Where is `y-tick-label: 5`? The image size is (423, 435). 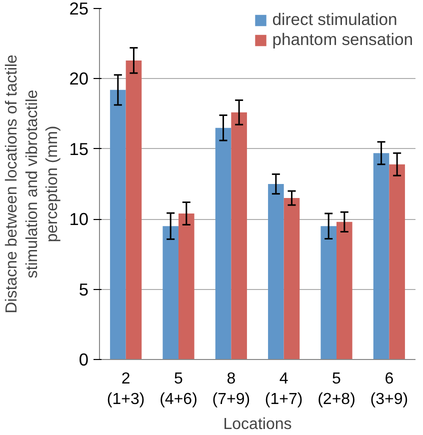 y-tick-label: 5 is located at coordinates (83, 289).